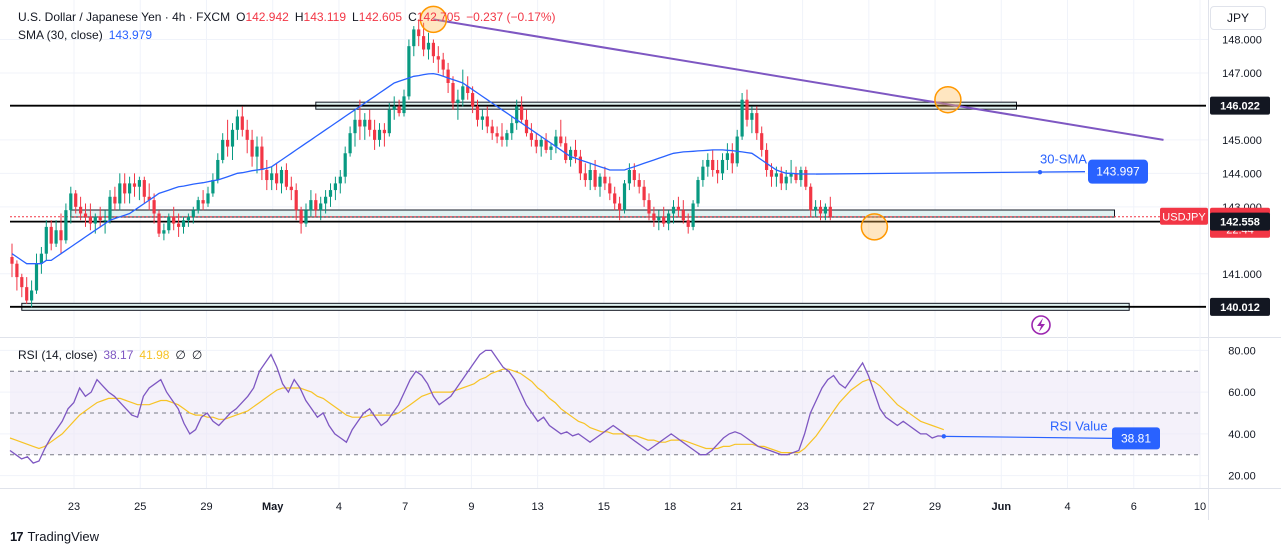 The image size is (1281, 555). I want to click on currency-button: JPY, so click(1238, 18).